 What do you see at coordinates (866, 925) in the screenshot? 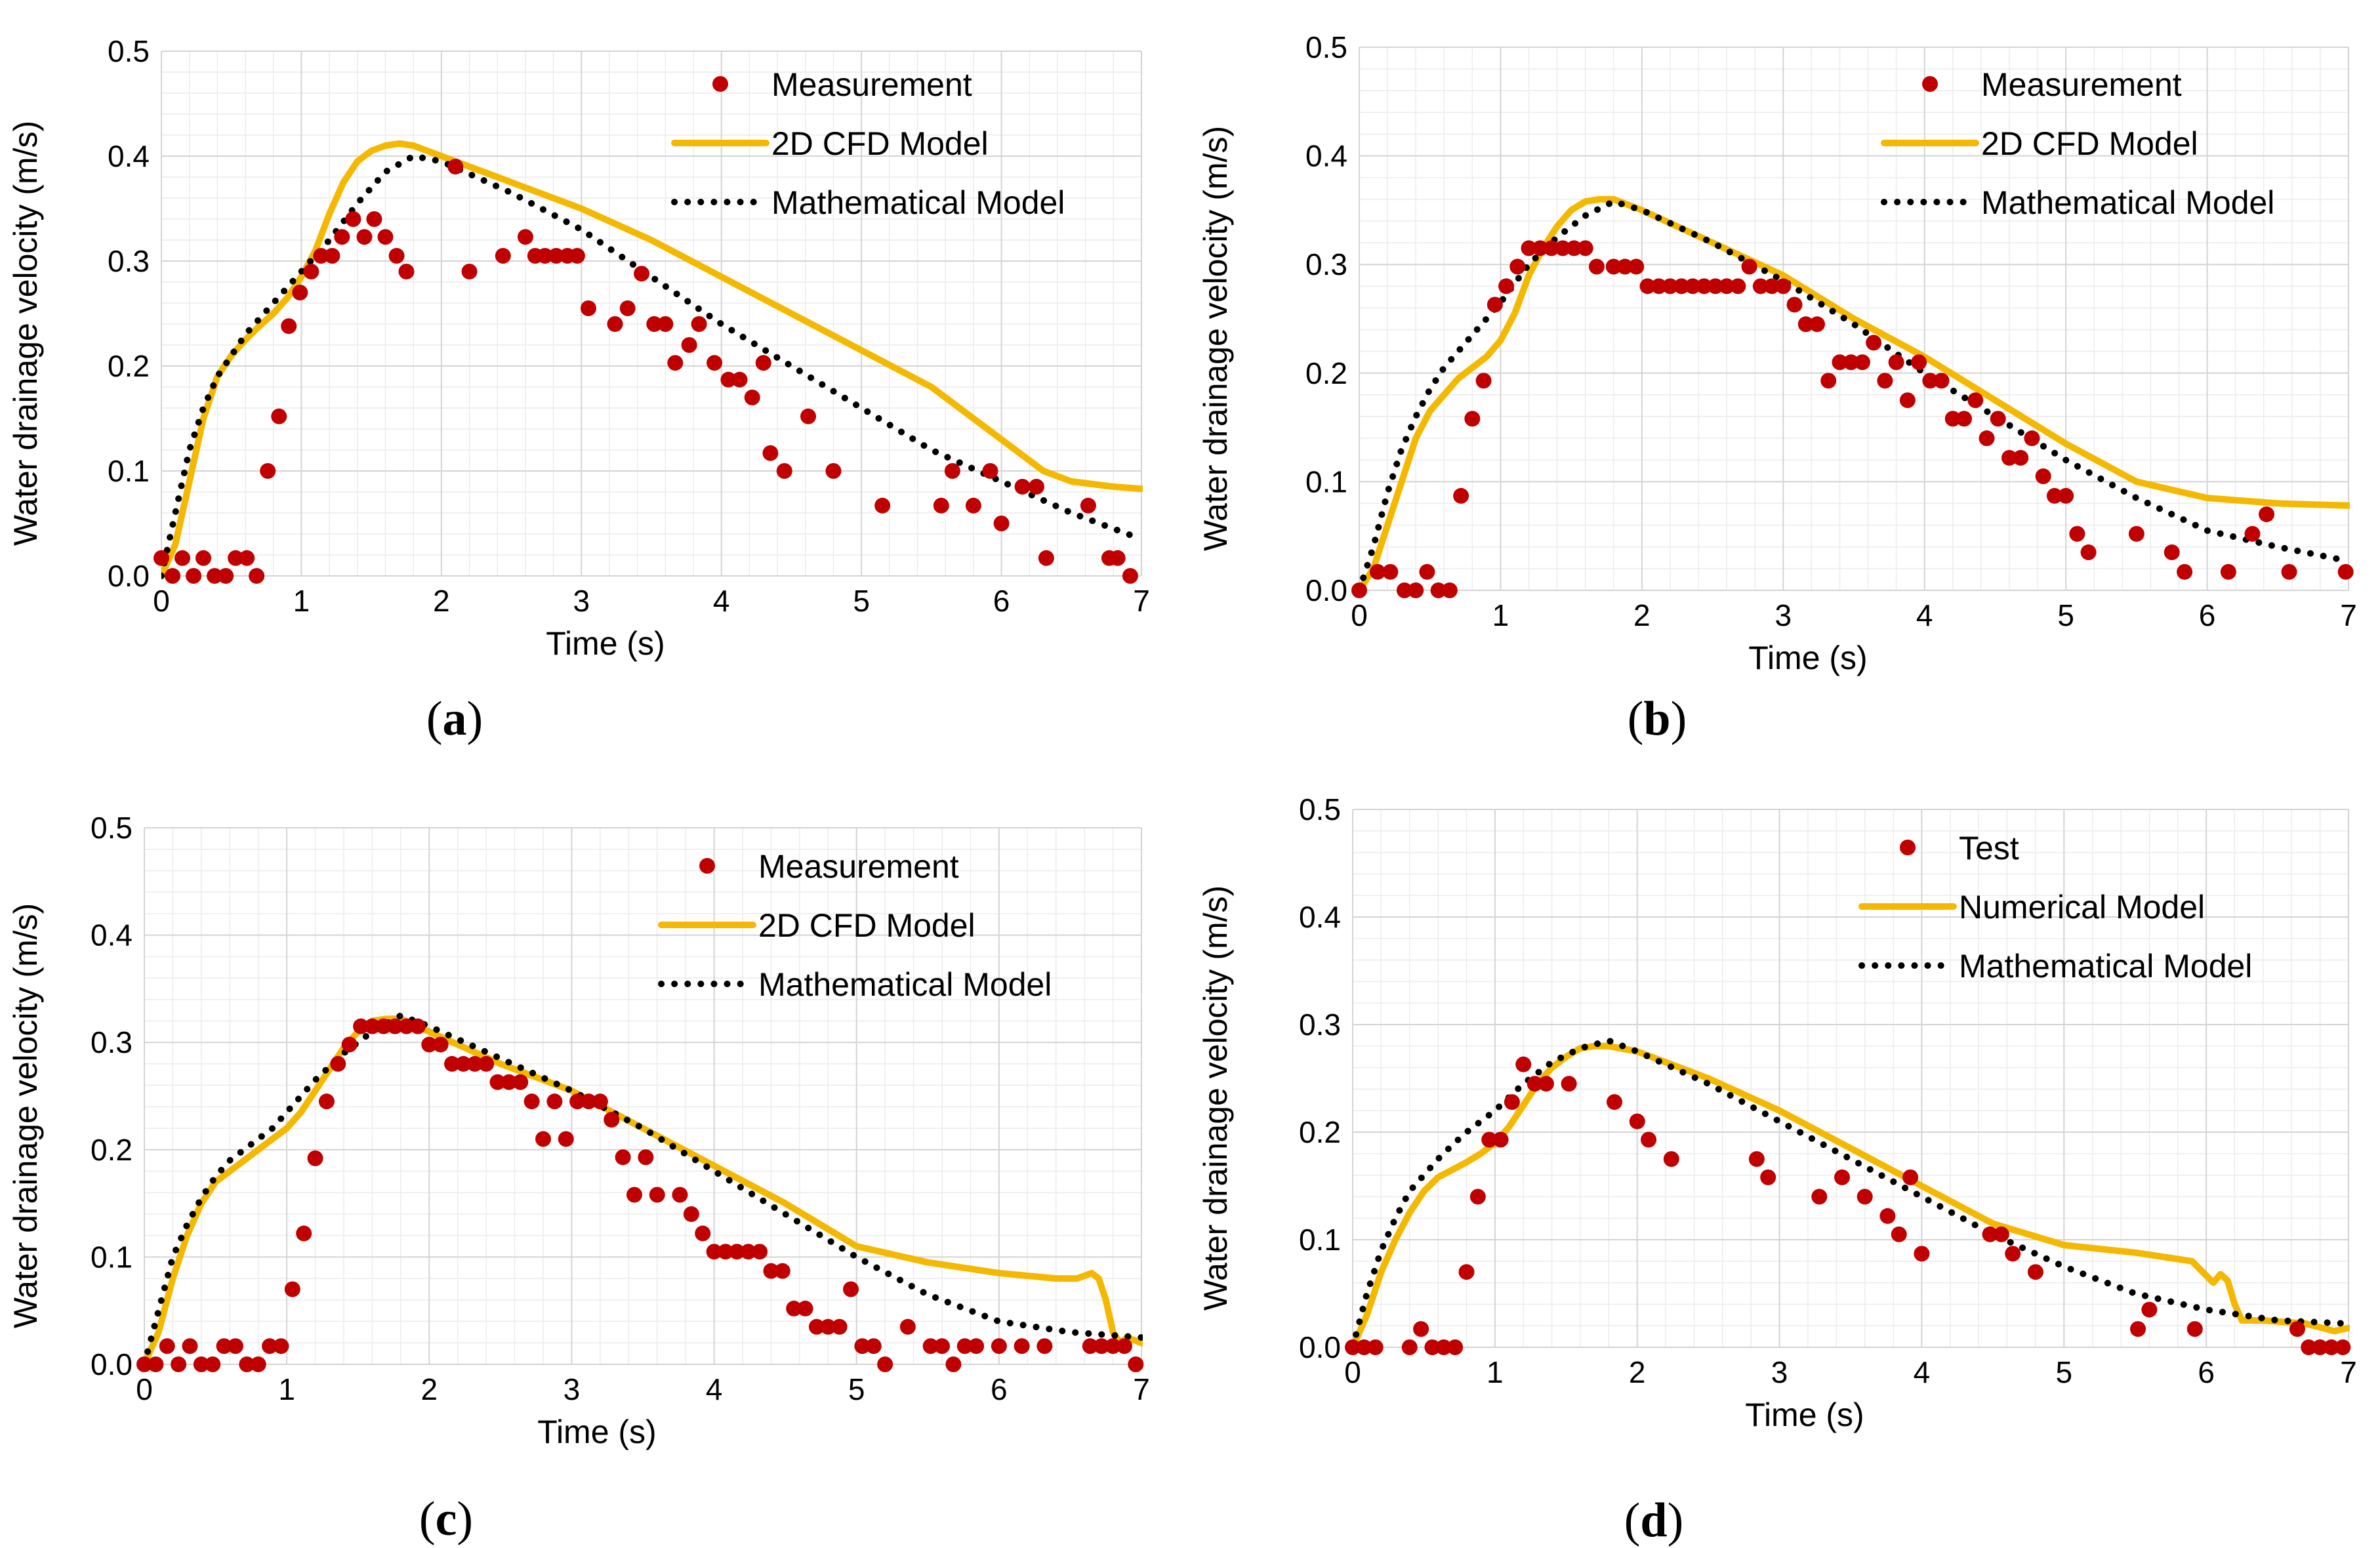
I see `legend-label: 2D CFD Model` at bounding box center [866, 925].